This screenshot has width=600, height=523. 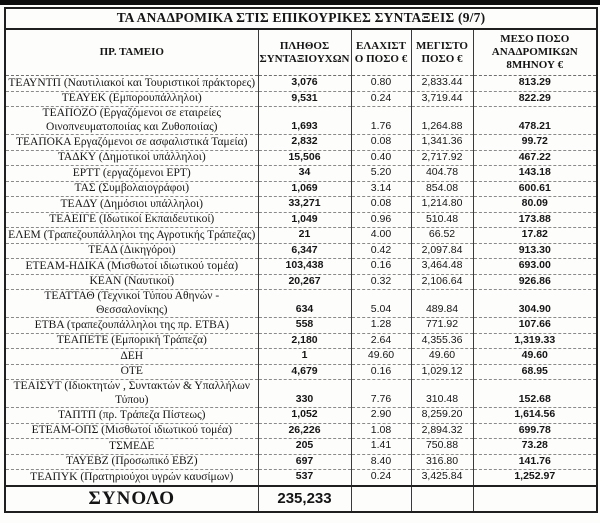 I want to click on max-cell: 2,097.84, so click(x=441, y=250).